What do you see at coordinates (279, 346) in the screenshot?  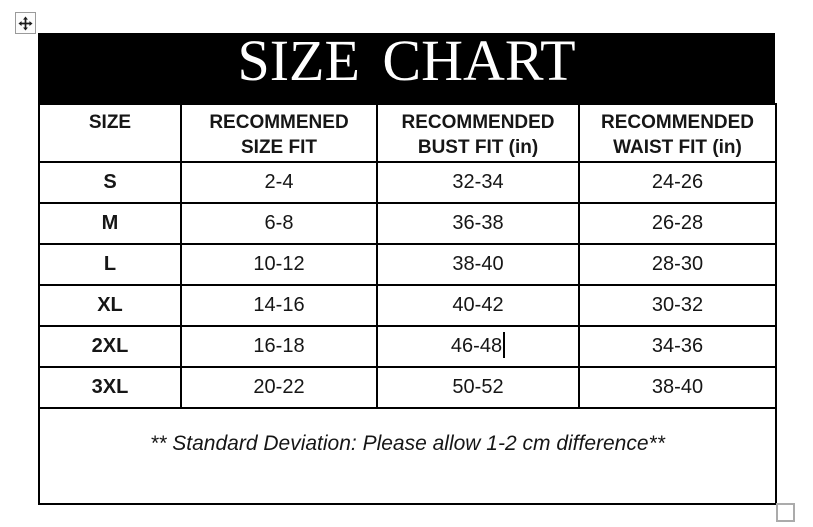 I see `fit-cell: 16-18` at bounding box center [279, 346].